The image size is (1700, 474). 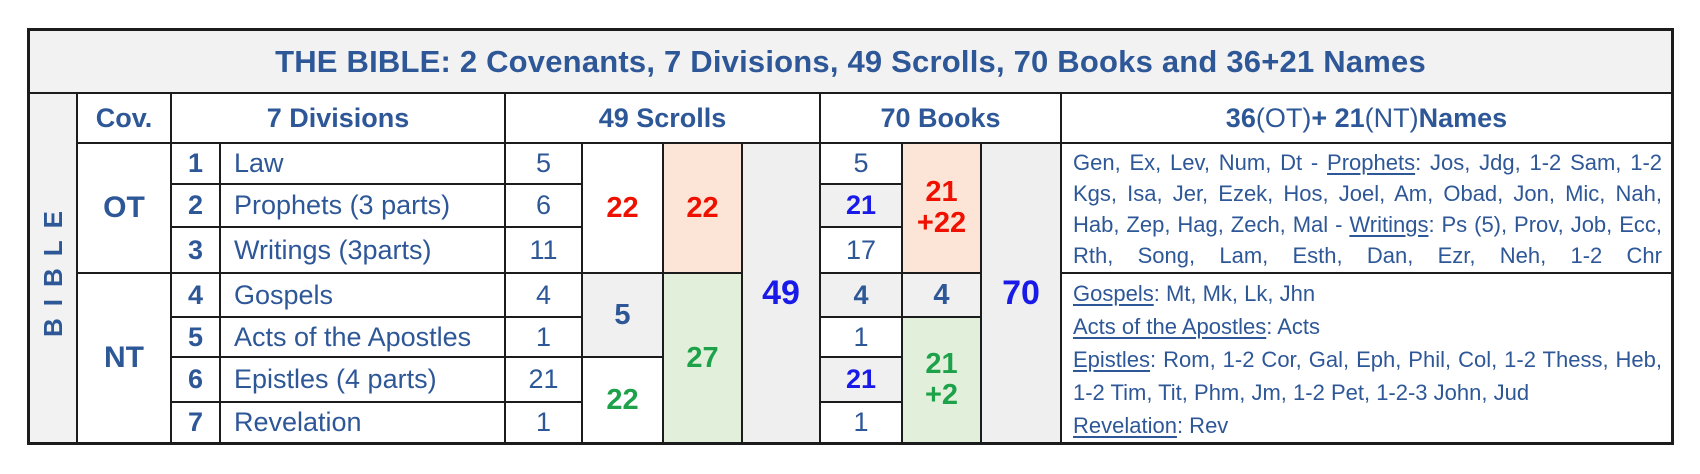 I want to click on division-label: Epistles (4 parts), so click(x=362, y=379).